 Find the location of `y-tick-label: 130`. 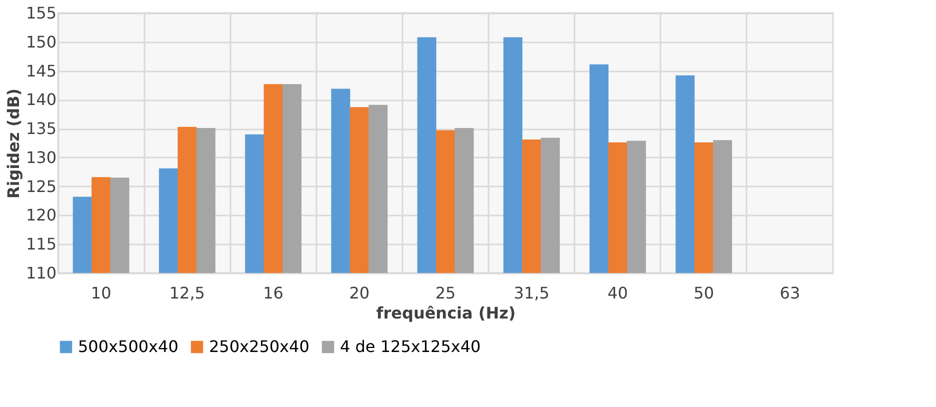

y-tick-label: 130 is located at coordinates (41, 157).